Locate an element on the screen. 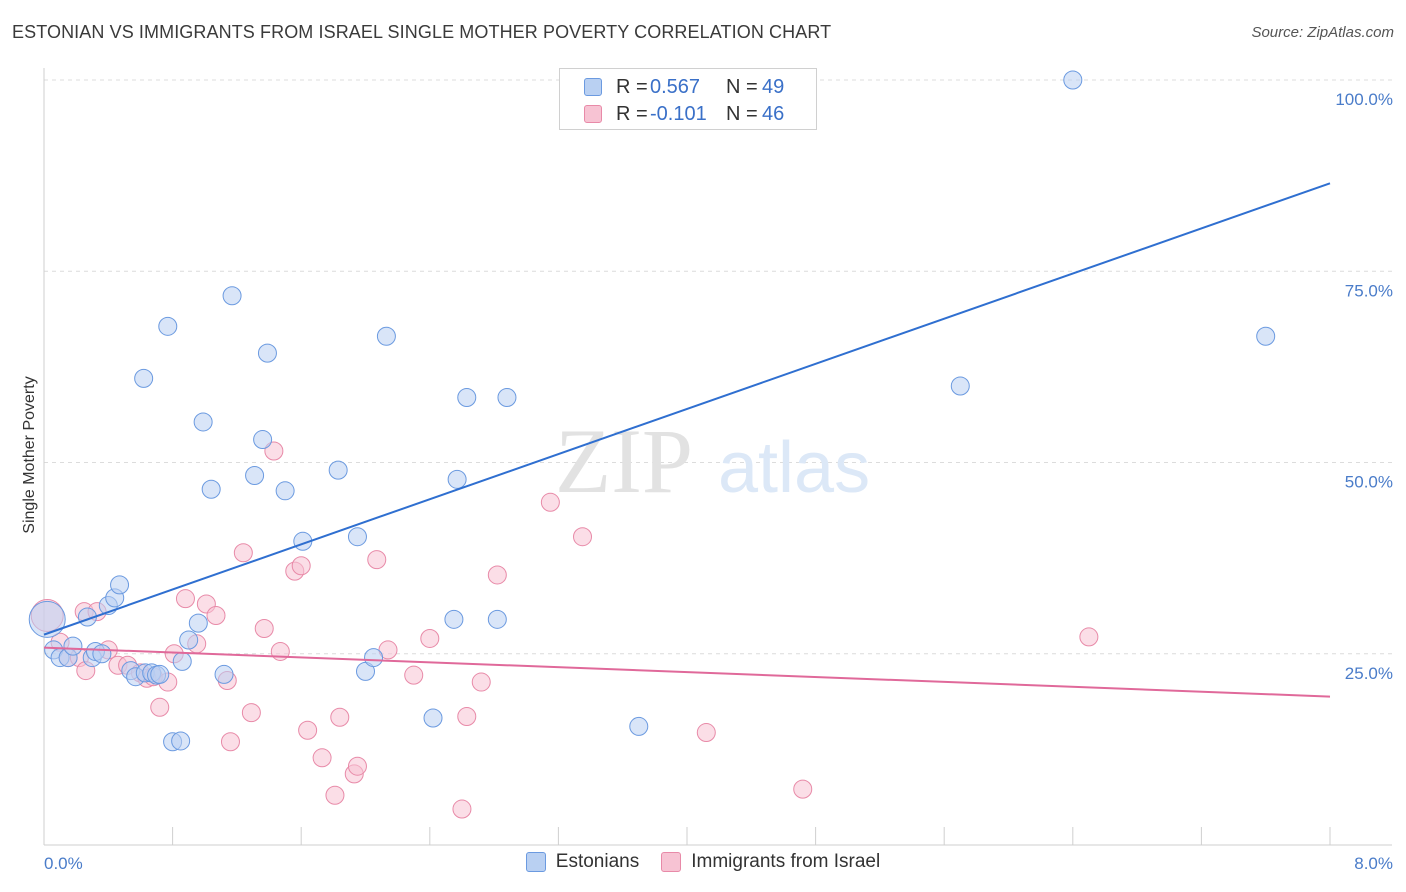 The width and height of the screenshot is (1406, 892). watermark-atlas: atlas is located at coordinates (794, 468).